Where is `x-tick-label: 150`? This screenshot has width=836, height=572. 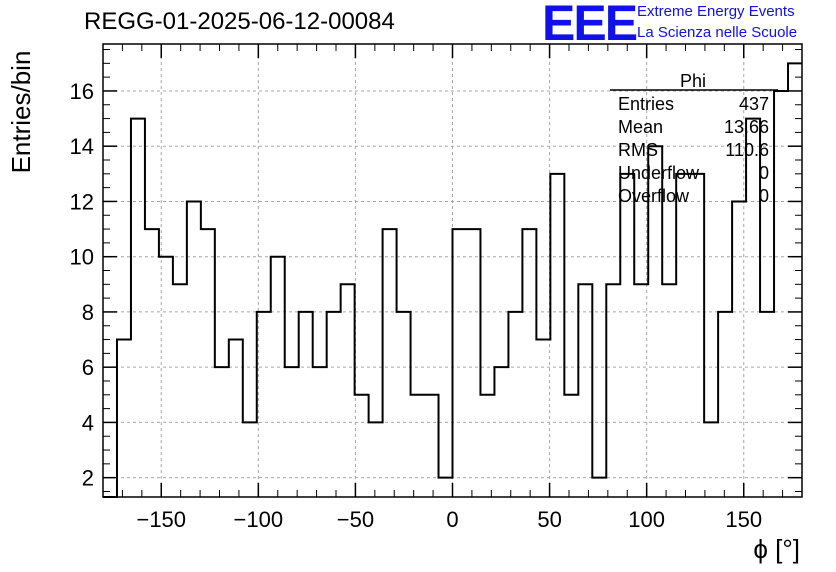
x-tick-label: 150 is located at coordinates (743, 519).